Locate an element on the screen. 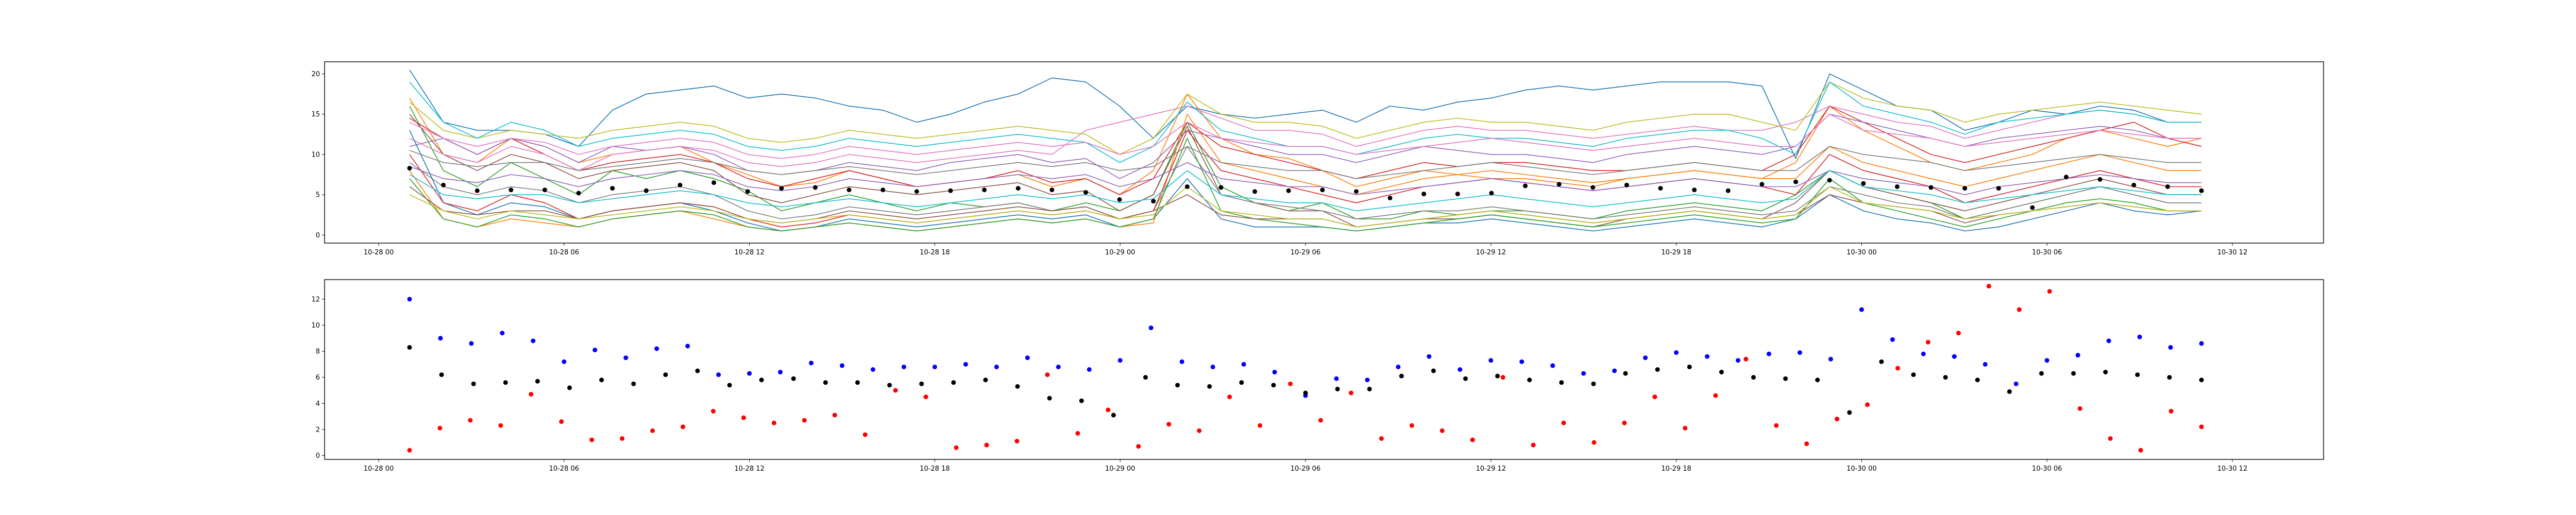 The image size is (2576, 515). scatter-x-tick-label: 10-28 18 is located at coordinates (935, 469).